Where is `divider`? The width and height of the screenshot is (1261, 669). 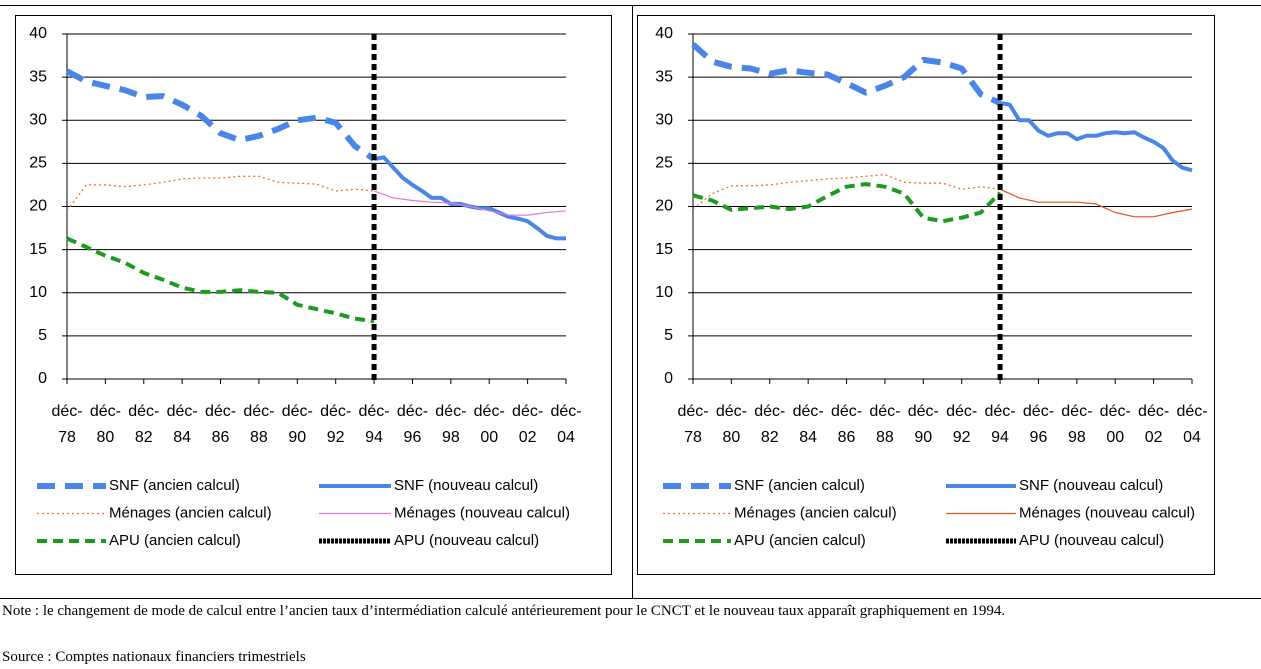 divider is located at coordinates (632, 301).